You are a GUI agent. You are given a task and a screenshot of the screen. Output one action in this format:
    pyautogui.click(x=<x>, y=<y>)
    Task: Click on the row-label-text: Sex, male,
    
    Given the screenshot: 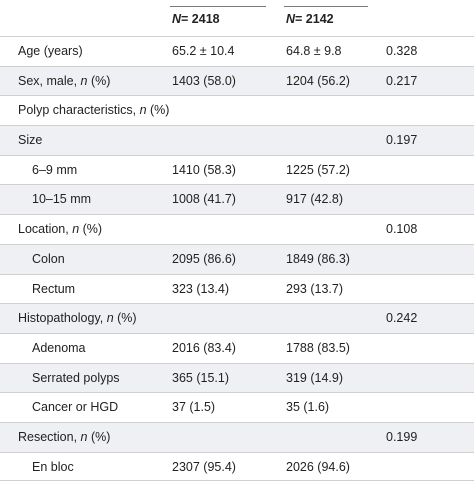 What is the action you would take?
    pyautogui.click(x=49, y=80)
    